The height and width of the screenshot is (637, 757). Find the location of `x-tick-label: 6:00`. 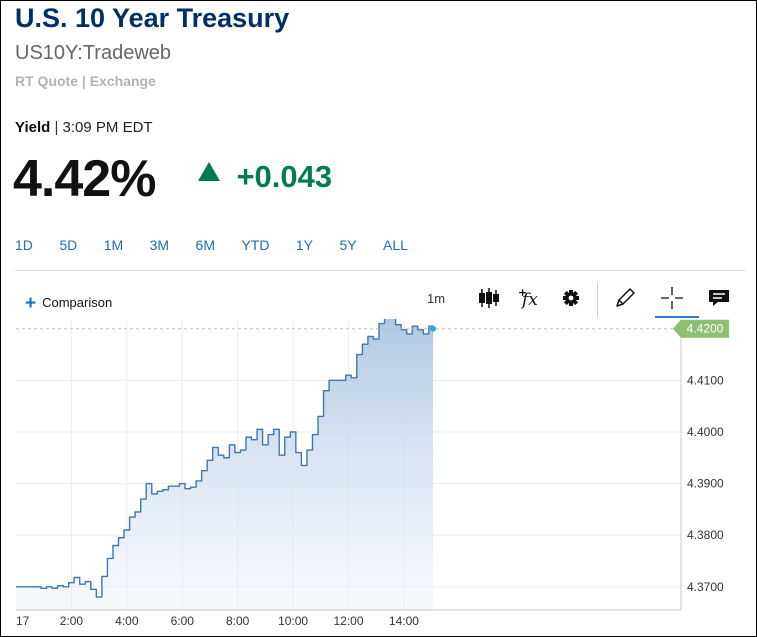

x-tick-label: 6:00 is located at coordinates (183, 621).